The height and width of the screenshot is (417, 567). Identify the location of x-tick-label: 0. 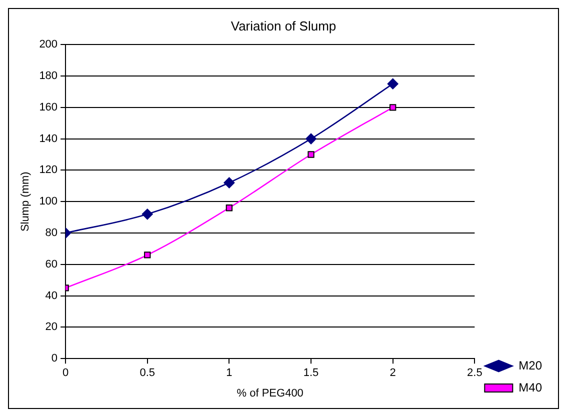
(65, 373).